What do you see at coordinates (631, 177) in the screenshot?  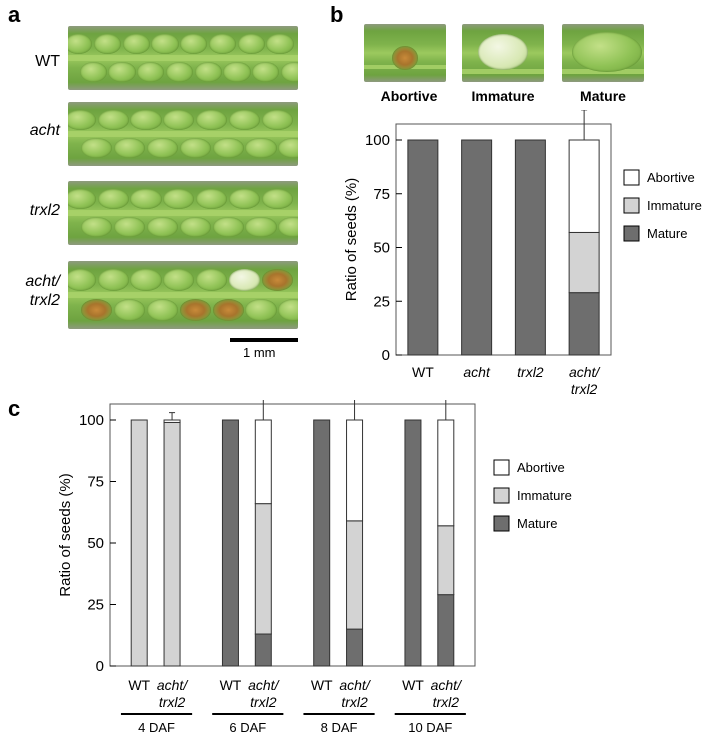 I see `chart-b-legend-swatch-abortive` at bounding box center [631, 177].